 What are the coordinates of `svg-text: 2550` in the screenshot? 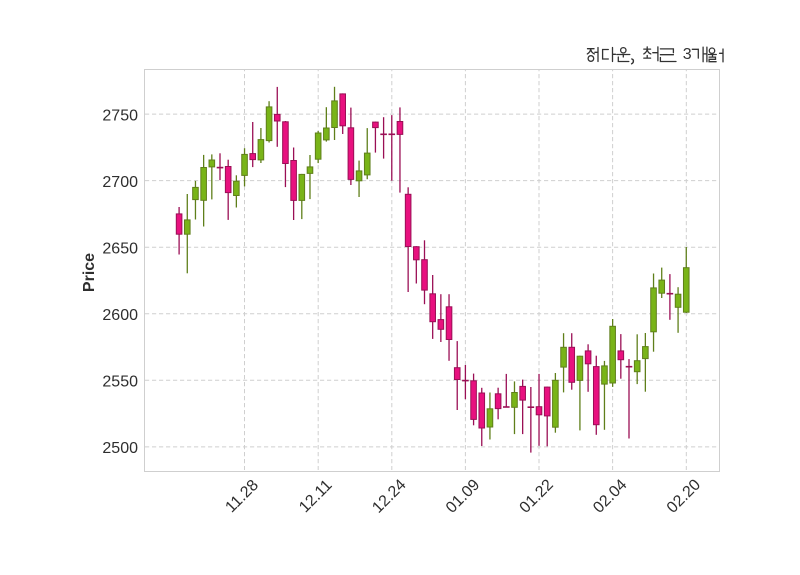 It's located at (120, 382).